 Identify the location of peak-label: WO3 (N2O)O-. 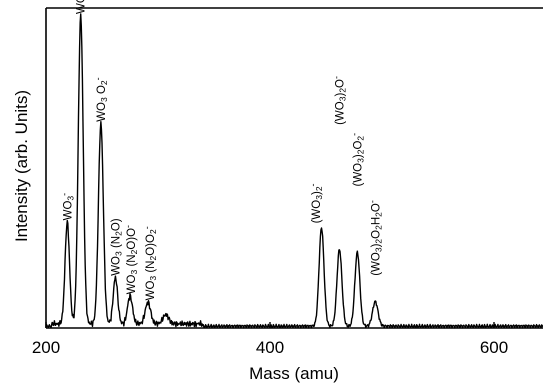
(131, 259).